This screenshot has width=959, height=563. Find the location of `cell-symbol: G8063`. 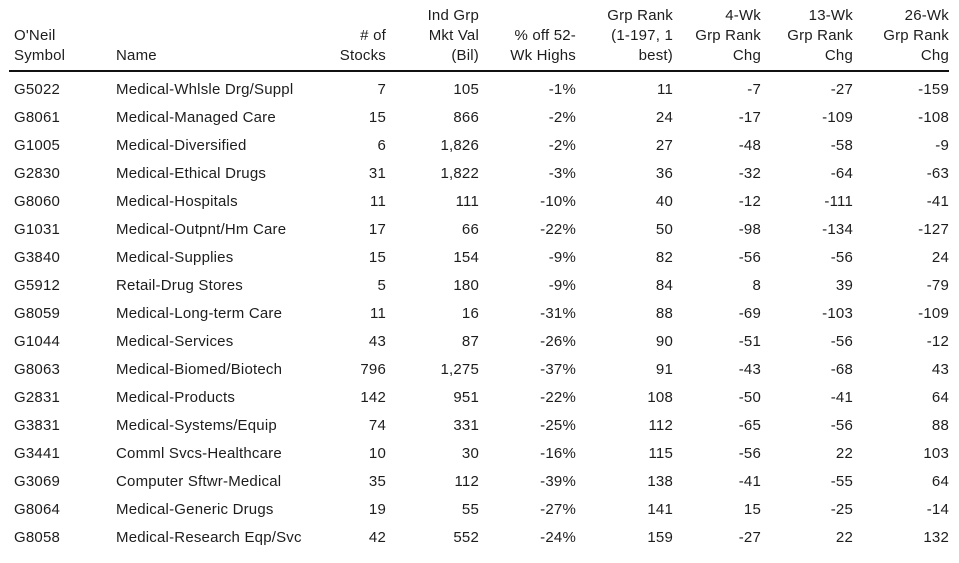

cell-symbol: G8063 is located at coordinates (37, 369).